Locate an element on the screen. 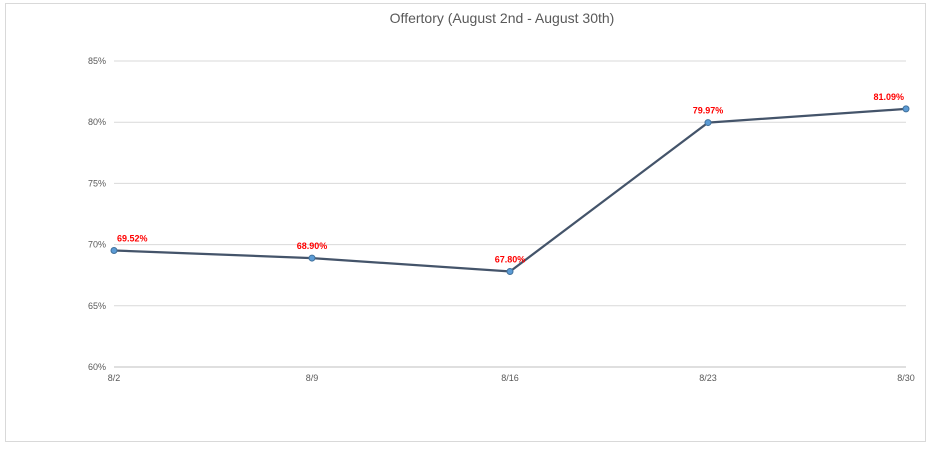 Image resolution: width=931 pixels, height=450 pixels. x-tick-label: 8/23 is located at coordinates (708, 378).